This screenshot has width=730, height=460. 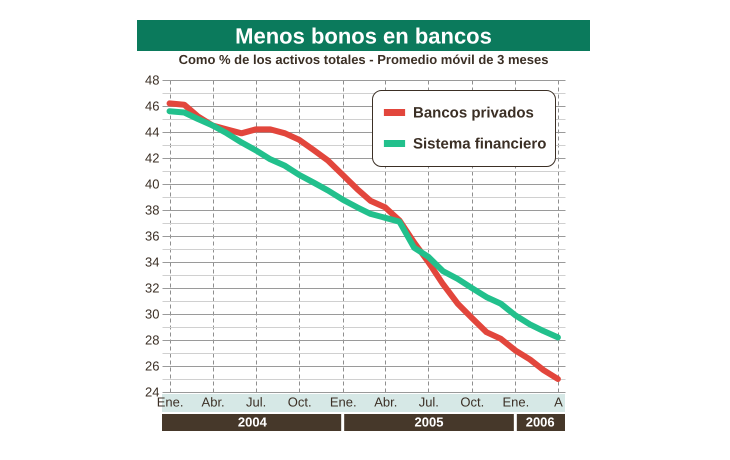 What do you see at coordinates (429, 422) in the screenshot?
I see `text: 2005` at bounding box center [429, 422].